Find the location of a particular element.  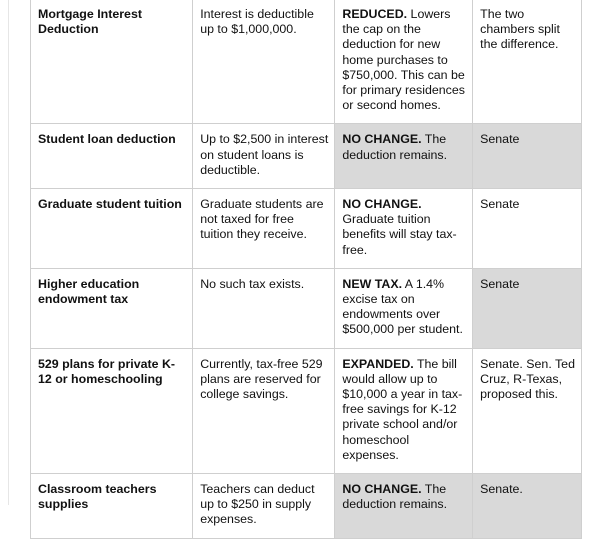

origin-cell: The two chambers split the difference. is located at coordinates (527, 62).